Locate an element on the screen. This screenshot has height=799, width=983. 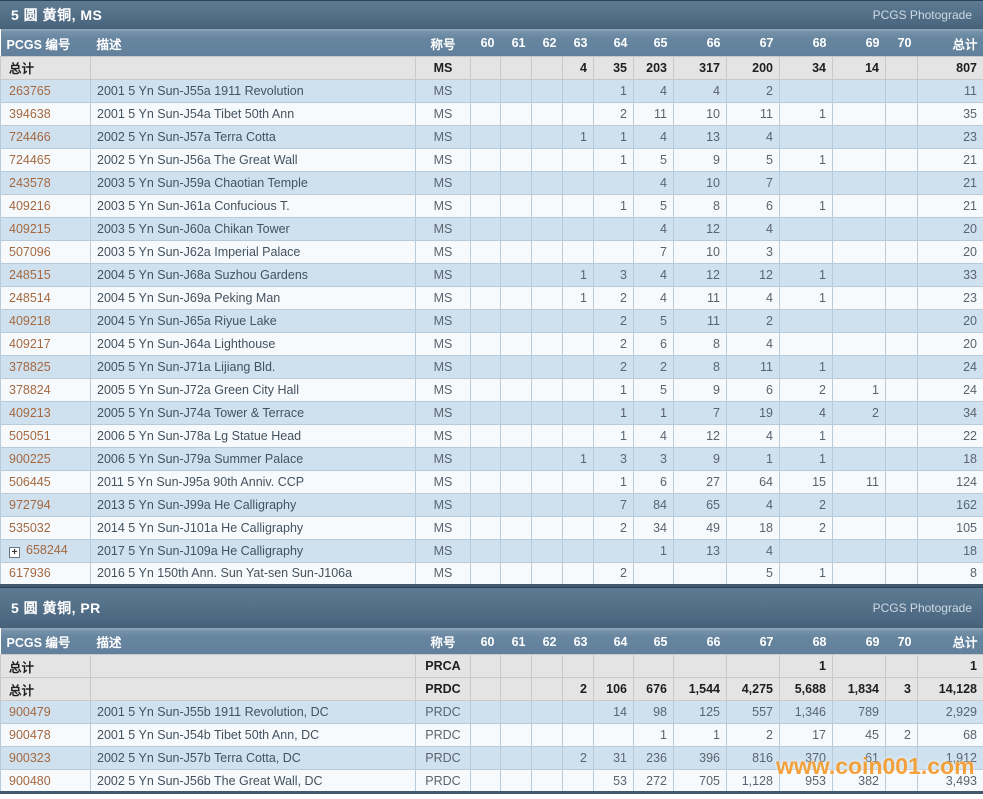
grade-cell-68: 5,688 is located at coordinates (806, 689).